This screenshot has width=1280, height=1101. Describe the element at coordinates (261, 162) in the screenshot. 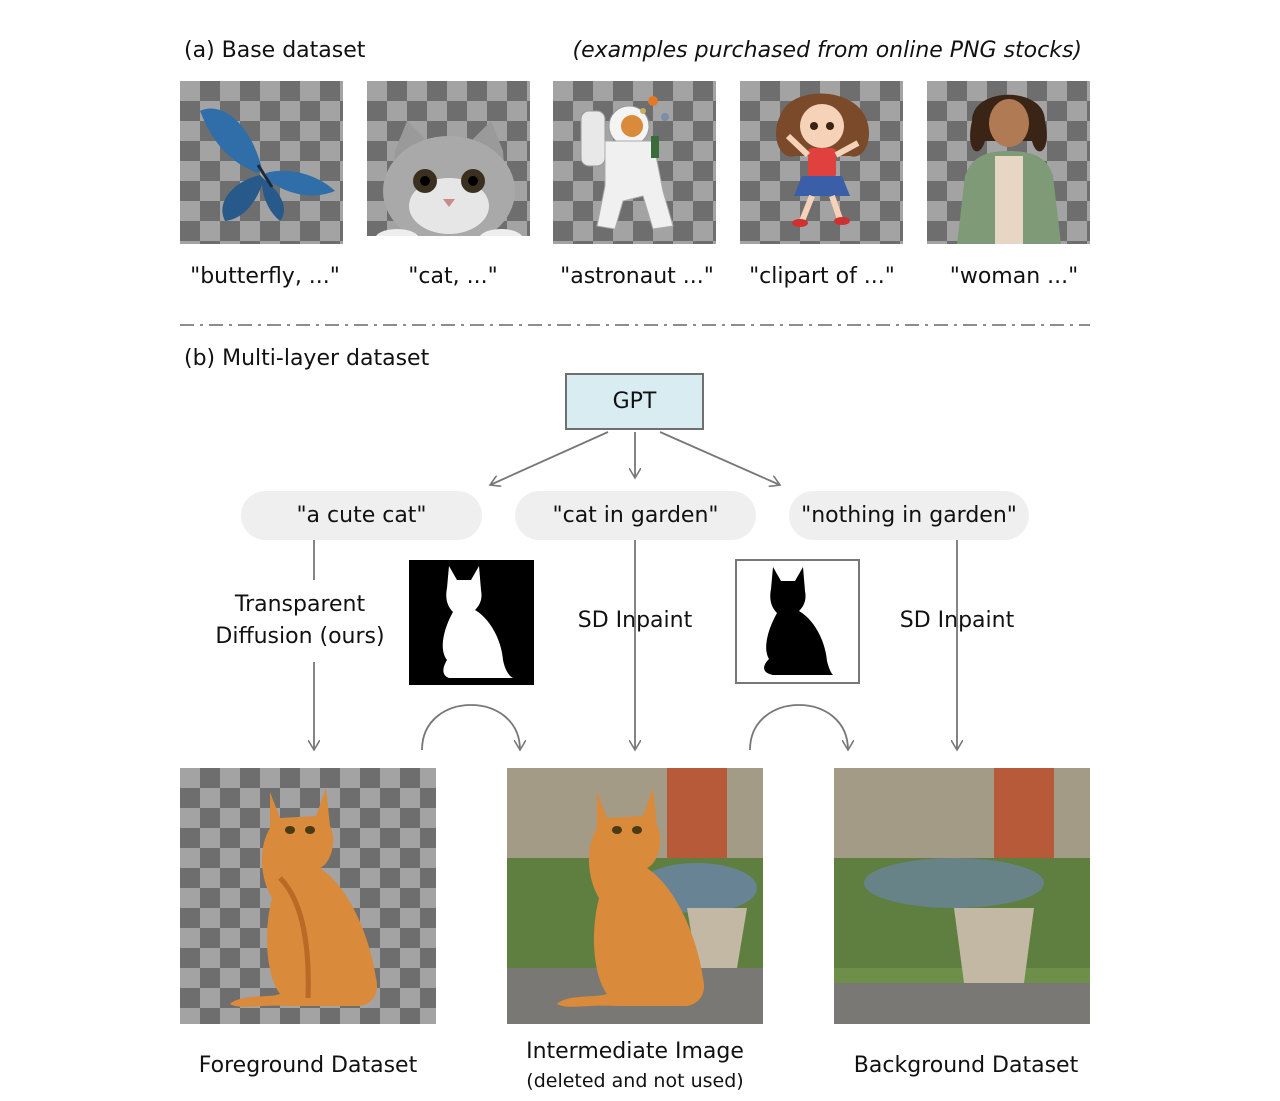

I see `butterfly-icon` at that location.